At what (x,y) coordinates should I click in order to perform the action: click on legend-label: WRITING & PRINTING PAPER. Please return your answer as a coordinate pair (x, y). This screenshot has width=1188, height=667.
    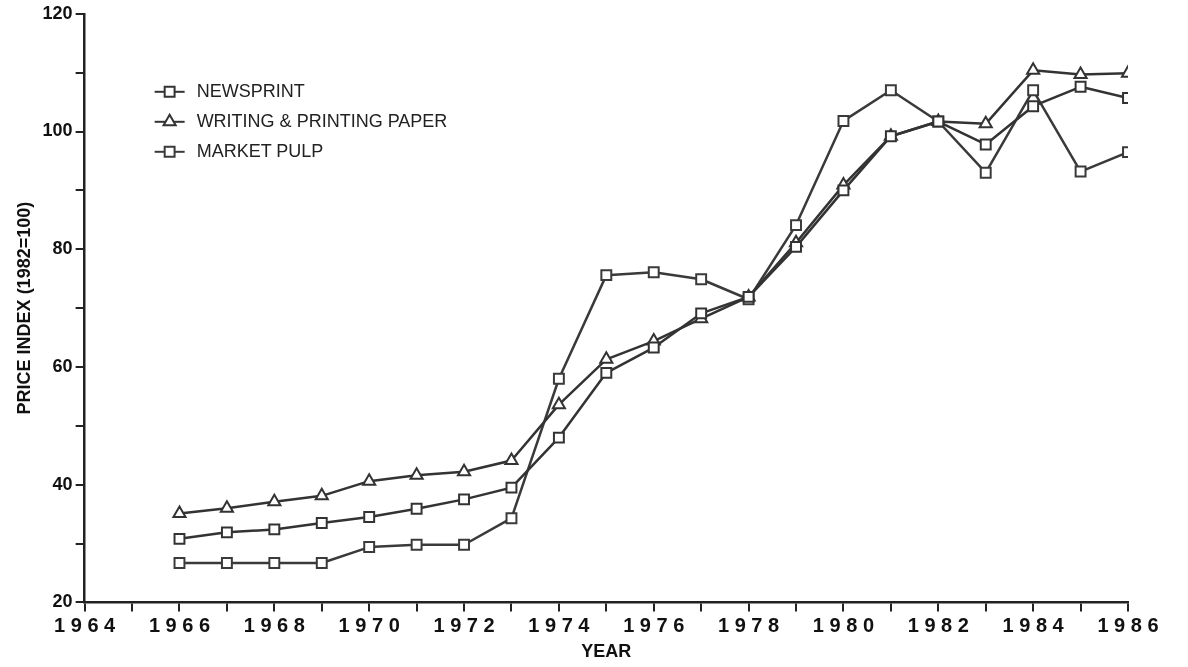
    Looking at the image, I should click on (322, 120).